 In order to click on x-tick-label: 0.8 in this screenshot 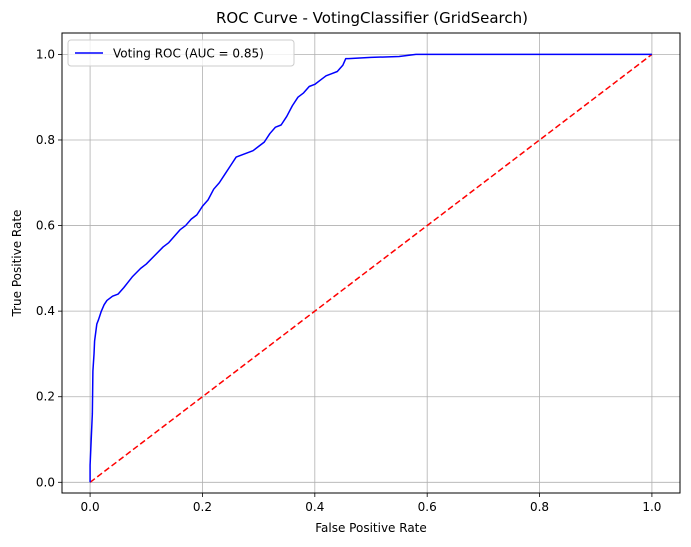, I will do `click(539, 507)`.